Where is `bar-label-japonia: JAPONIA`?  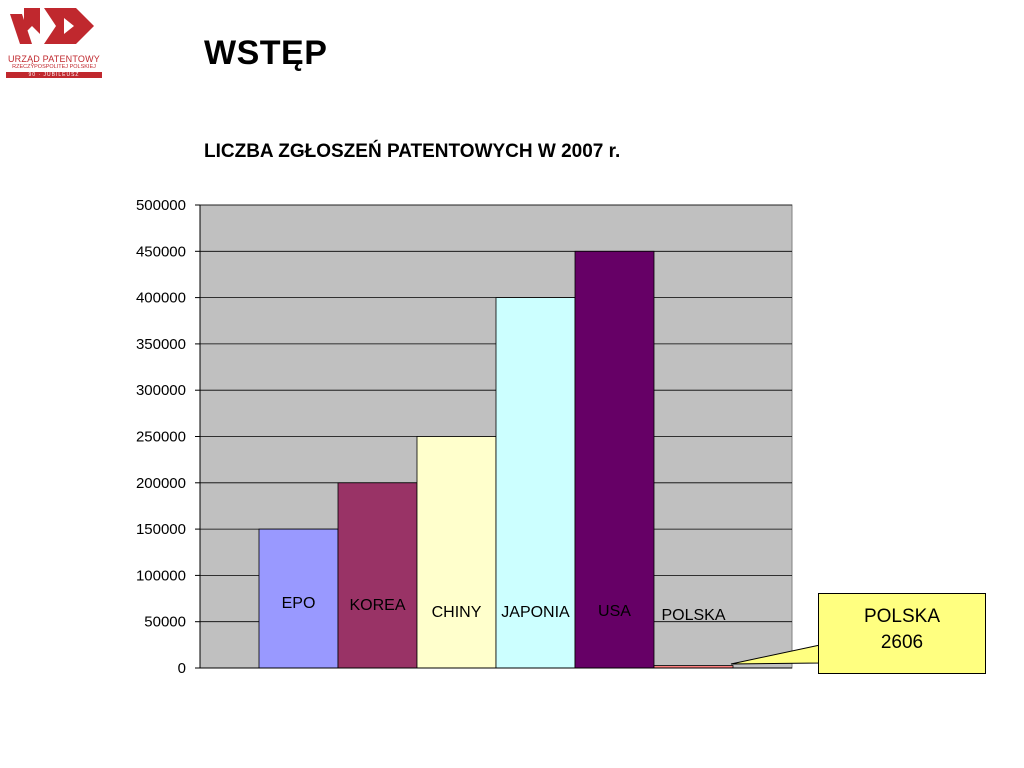
bar-label-japonia: JAPONIA is located at coordinates (535, 612).